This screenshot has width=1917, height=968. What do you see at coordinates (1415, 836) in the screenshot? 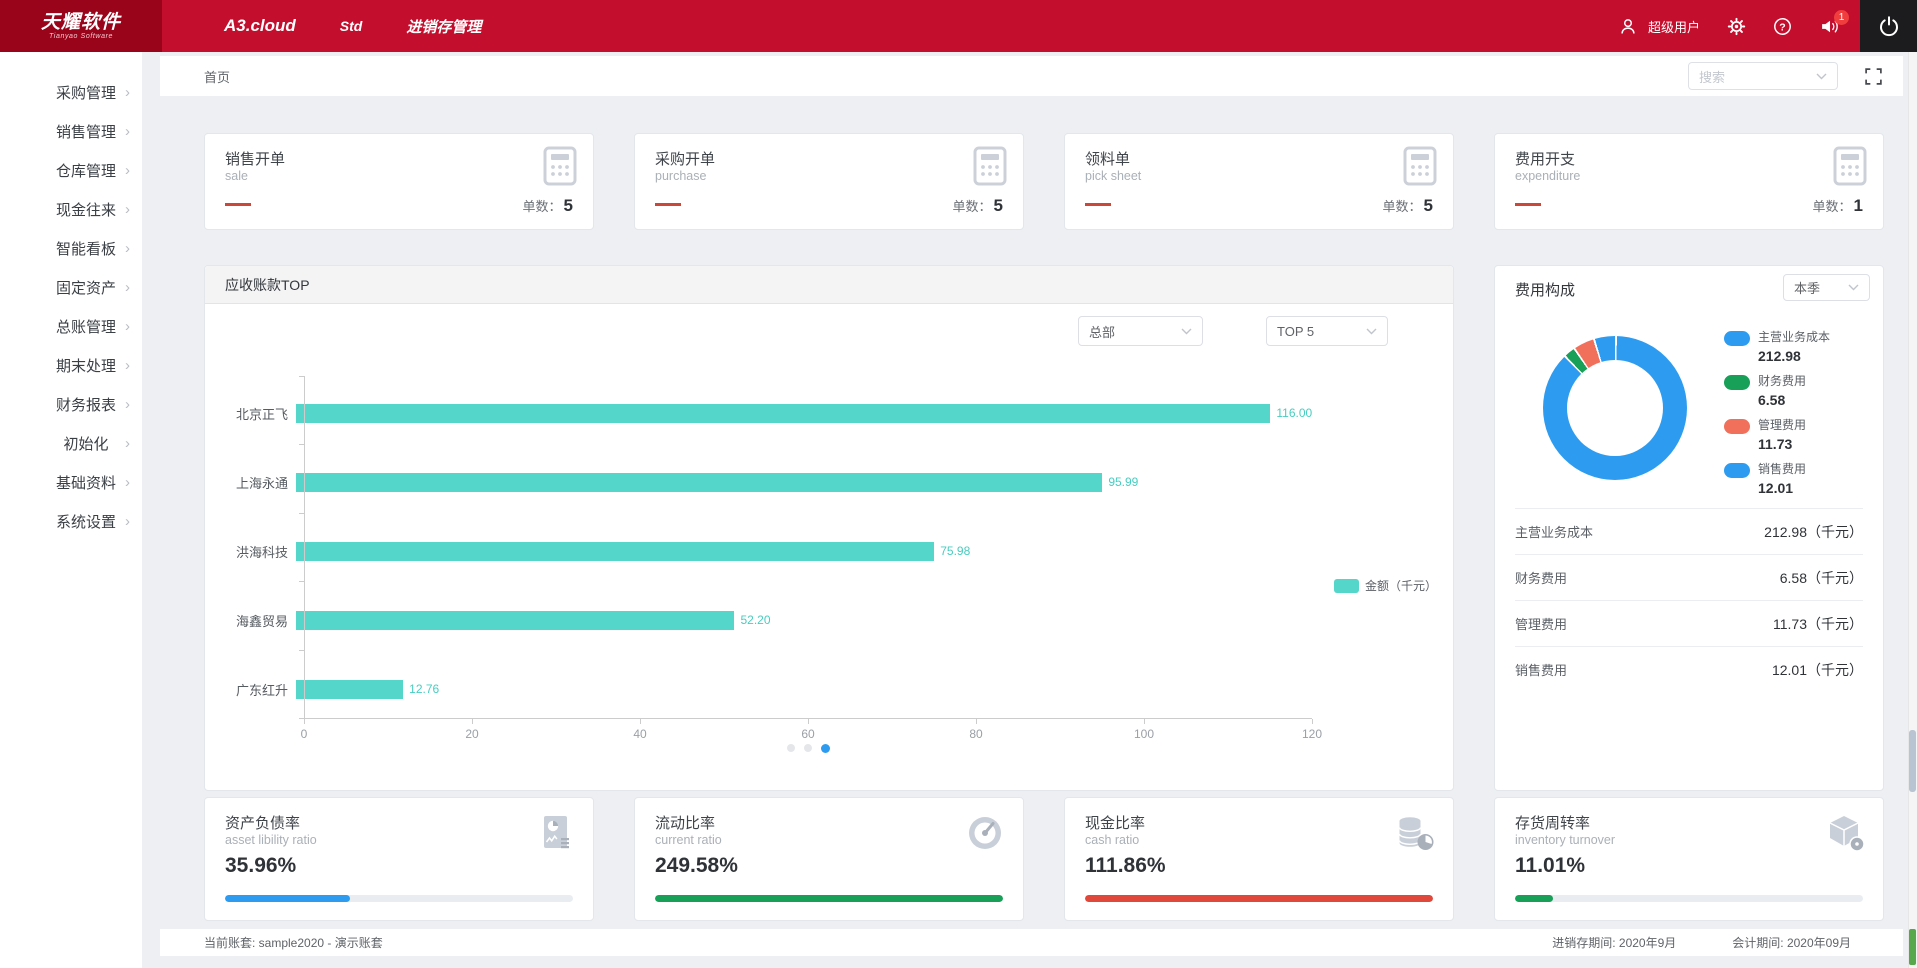
I see `coins-icon` at bounding box center [1415, 836].